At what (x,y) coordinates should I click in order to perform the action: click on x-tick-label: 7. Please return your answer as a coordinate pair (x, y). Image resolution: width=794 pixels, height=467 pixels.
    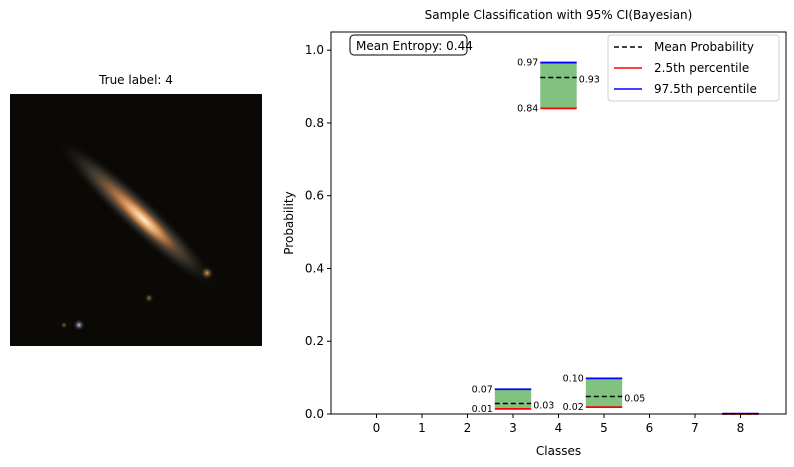
    Looking at the image, I should click on (695, 428).